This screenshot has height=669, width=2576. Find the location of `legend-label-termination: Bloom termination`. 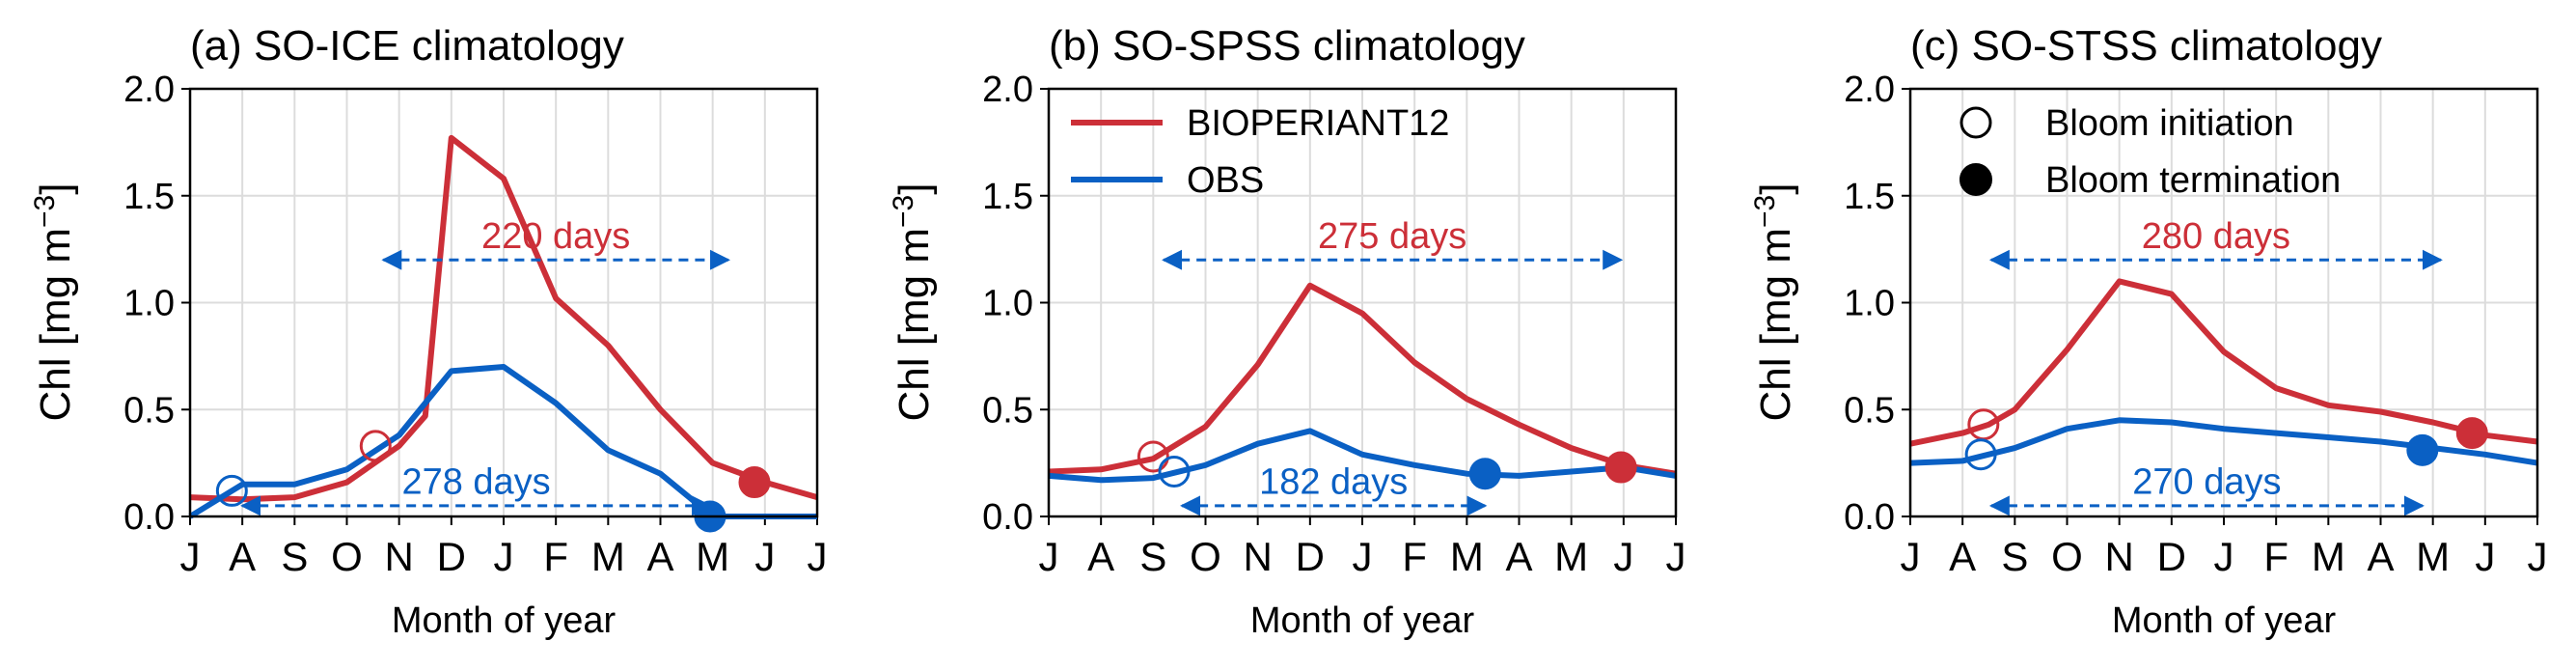

legend-label-termination: Bloom termination is located at coordinates (2193, 180).